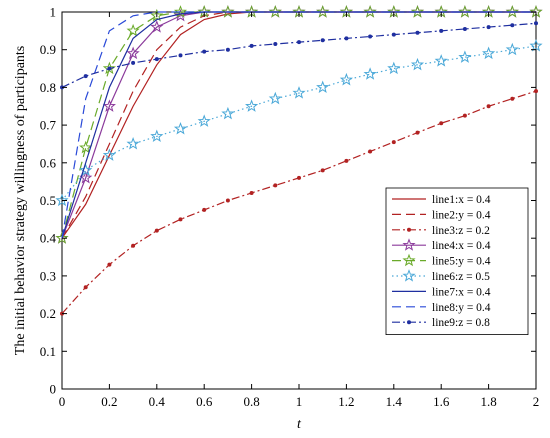 Image resolution: width=550 pixels, height=438 pixels. I want to click on y-tick-label: 0.1, so click(48, 351).